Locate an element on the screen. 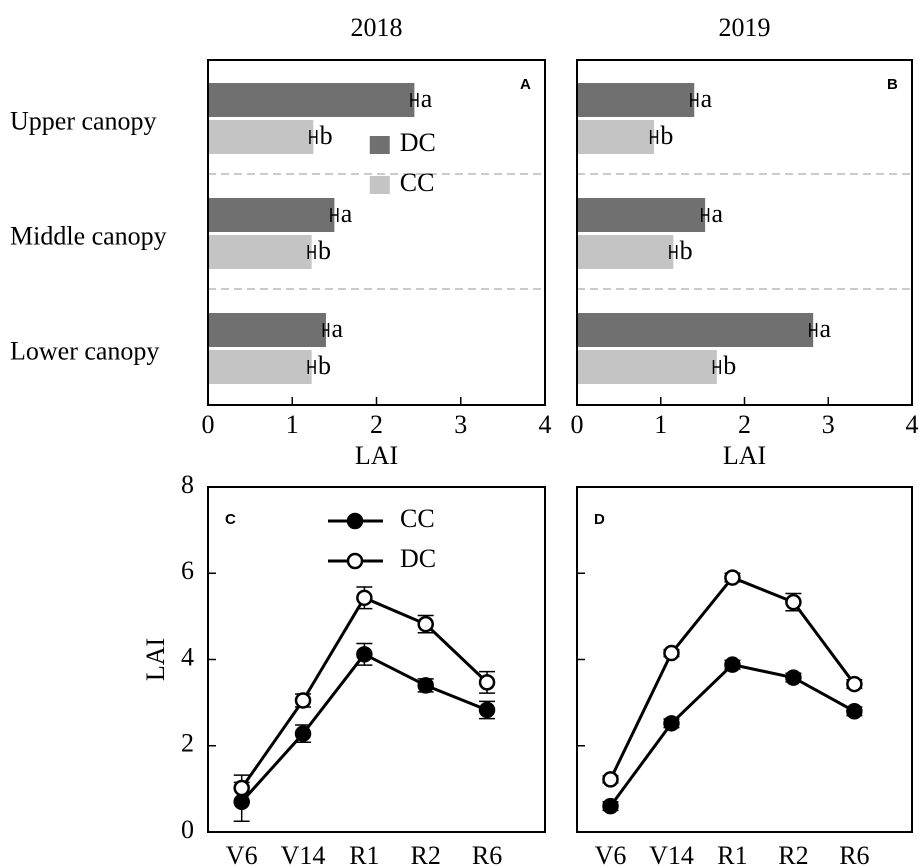  panel-title: 2019 is located at coordinates (745, 27).